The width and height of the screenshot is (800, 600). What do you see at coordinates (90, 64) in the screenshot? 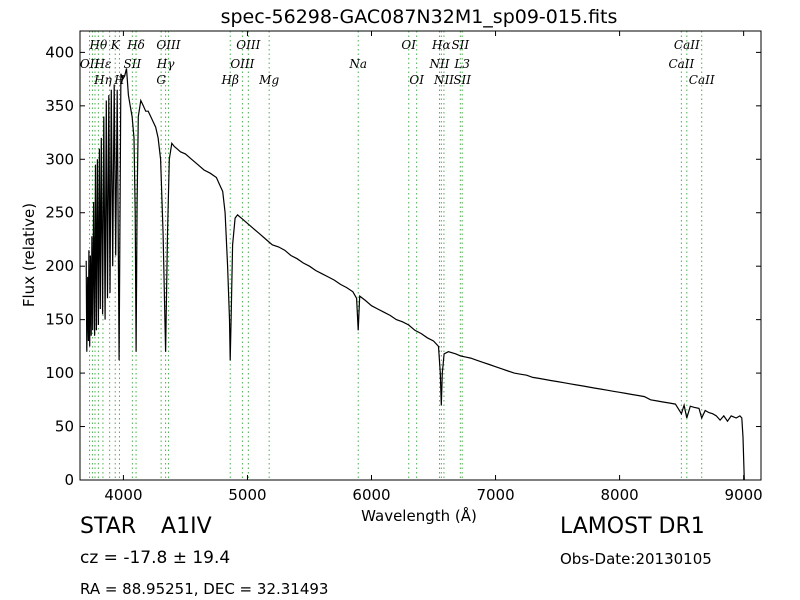
I see `spectral-line-label: OII` at bounding box center [90, 64].